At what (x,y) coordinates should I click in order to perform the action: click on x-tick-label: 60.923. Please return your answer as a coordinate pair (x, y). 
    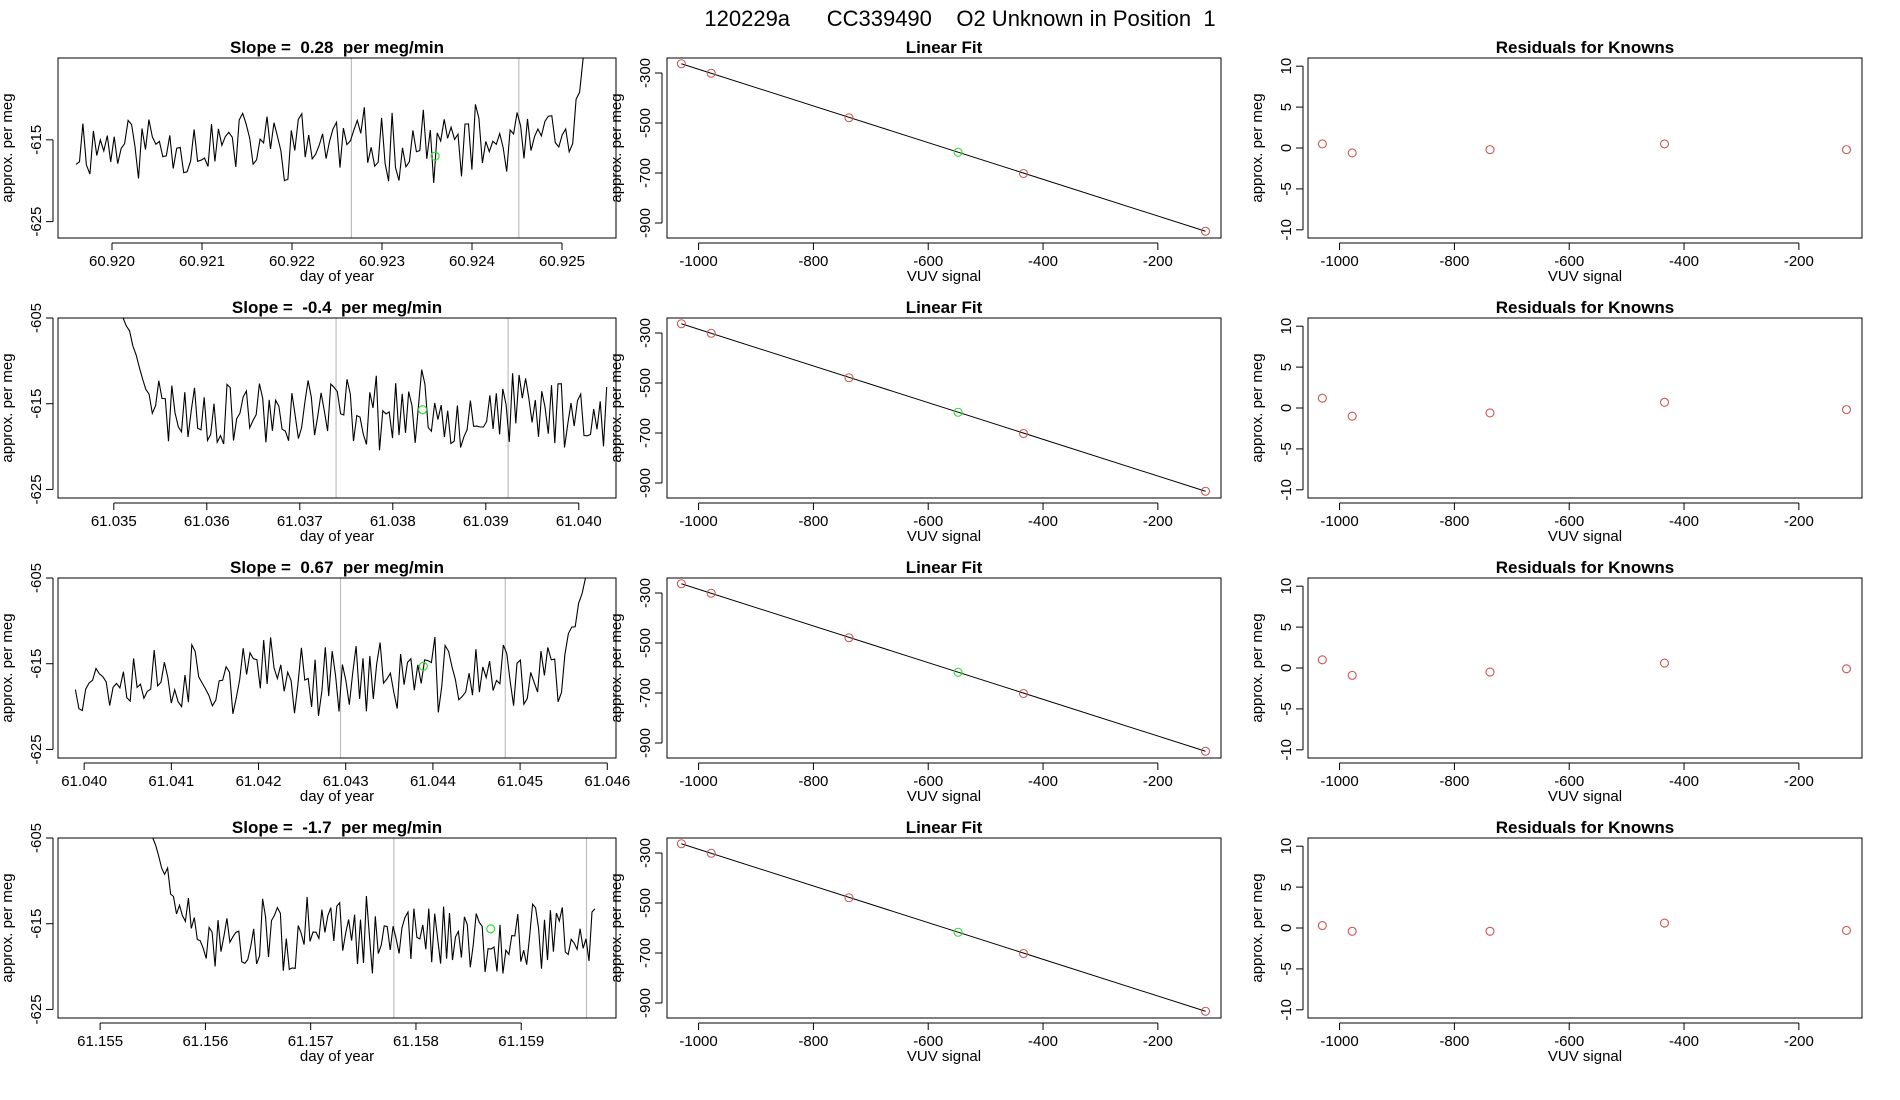
    Looking at the image, I should click on (382, 261).